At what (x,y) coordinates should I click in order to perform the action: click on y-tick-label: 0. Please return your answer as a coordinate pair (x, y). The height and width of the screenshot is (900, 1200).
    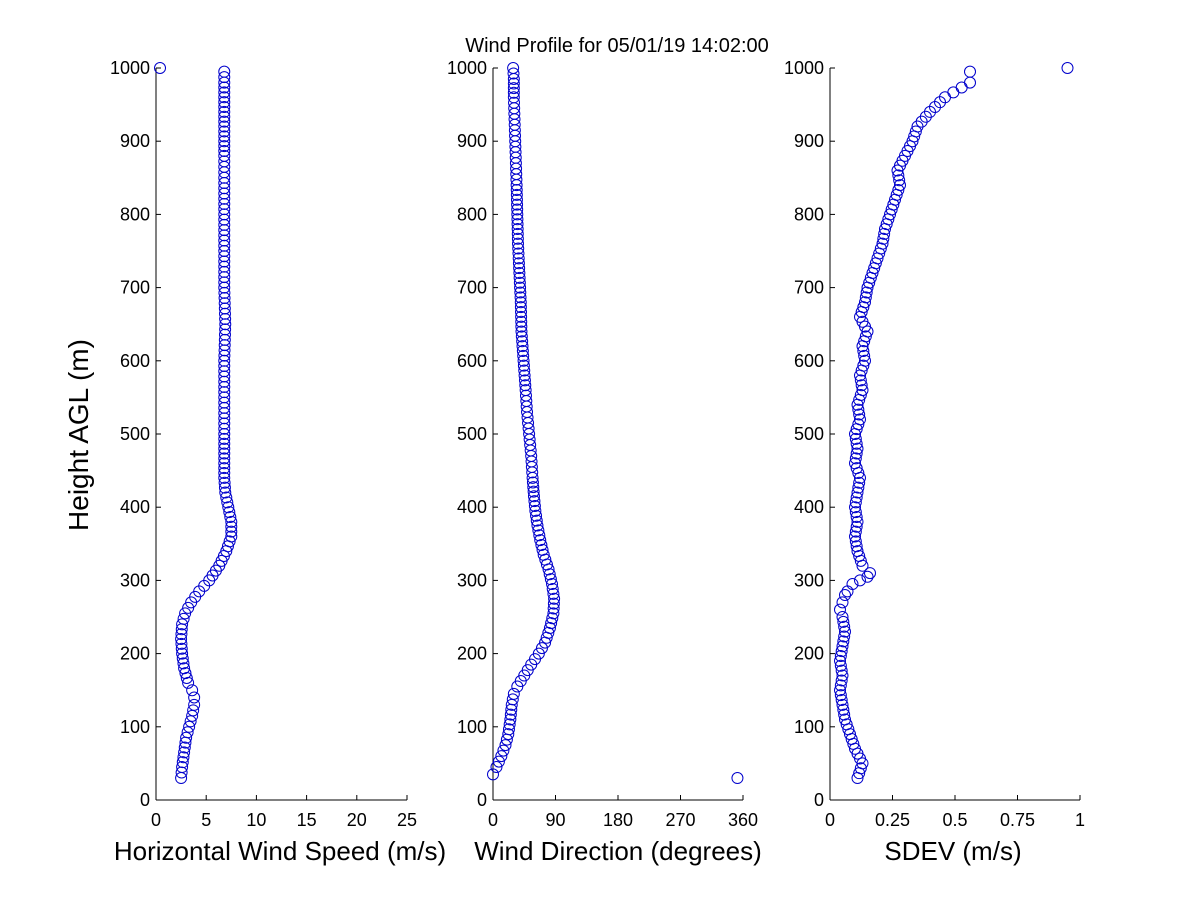
    Looking at the image, I should click on (482, 800).